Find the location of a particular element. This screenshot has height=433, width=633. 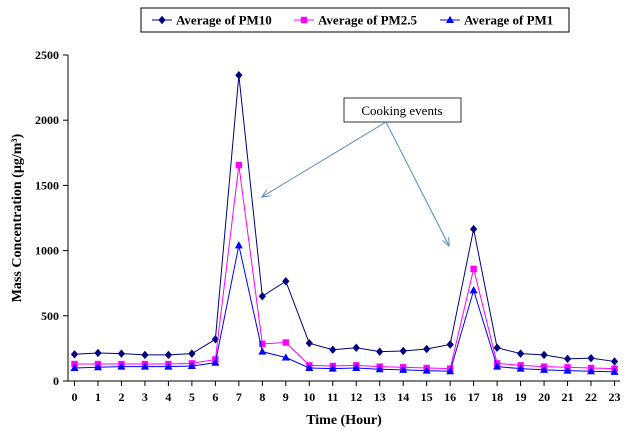

x-tick-label: 15 is located at coordinates (427, 397).